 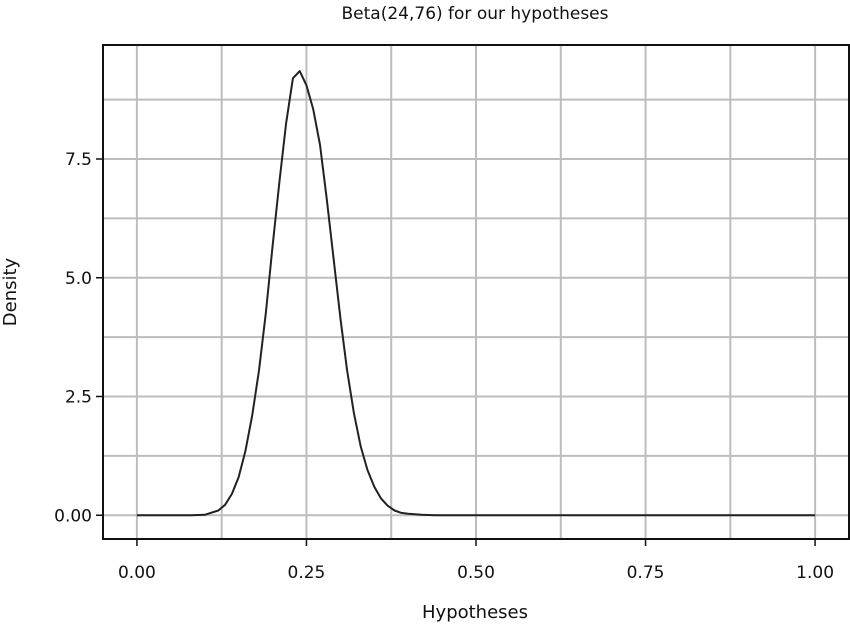 What do you see at coordinates (10, 291) in the screenshot?
I see `y-axis-label: Density` at bounding box center [10, 291].